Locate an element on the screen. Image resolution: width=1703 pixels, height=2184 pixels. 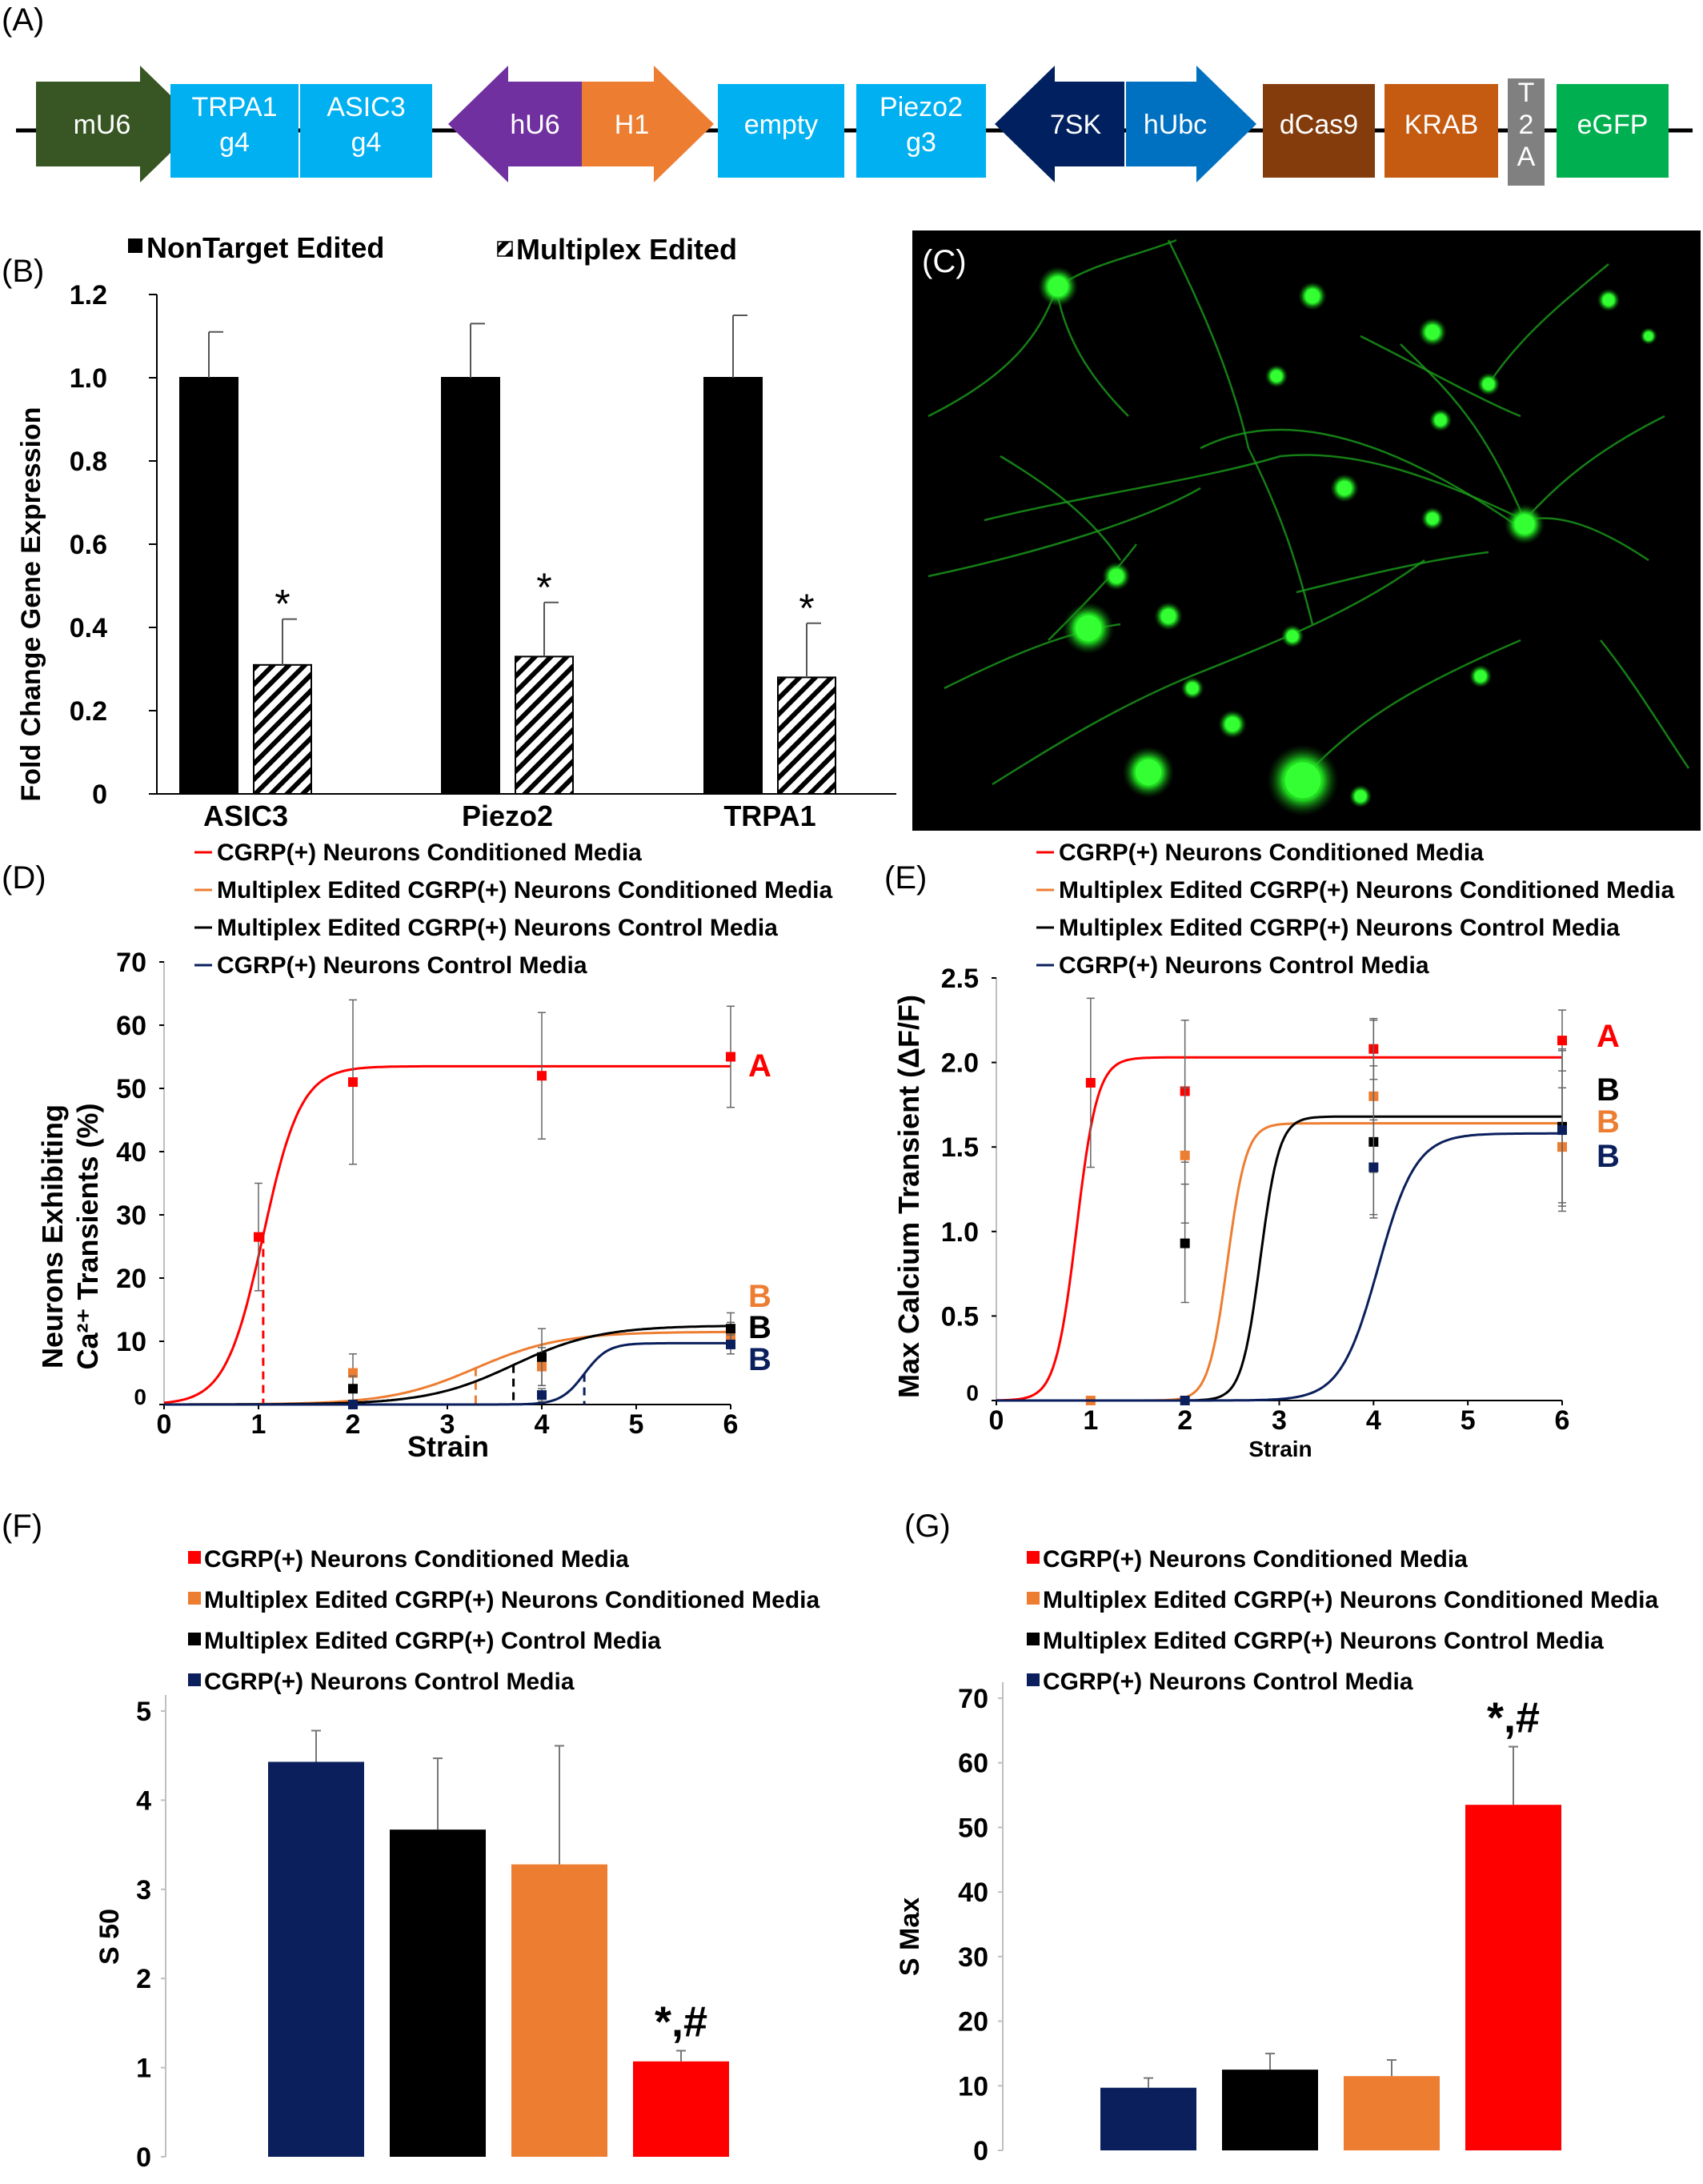
panel-label-d: (D) is located at coordinates (24, 878).